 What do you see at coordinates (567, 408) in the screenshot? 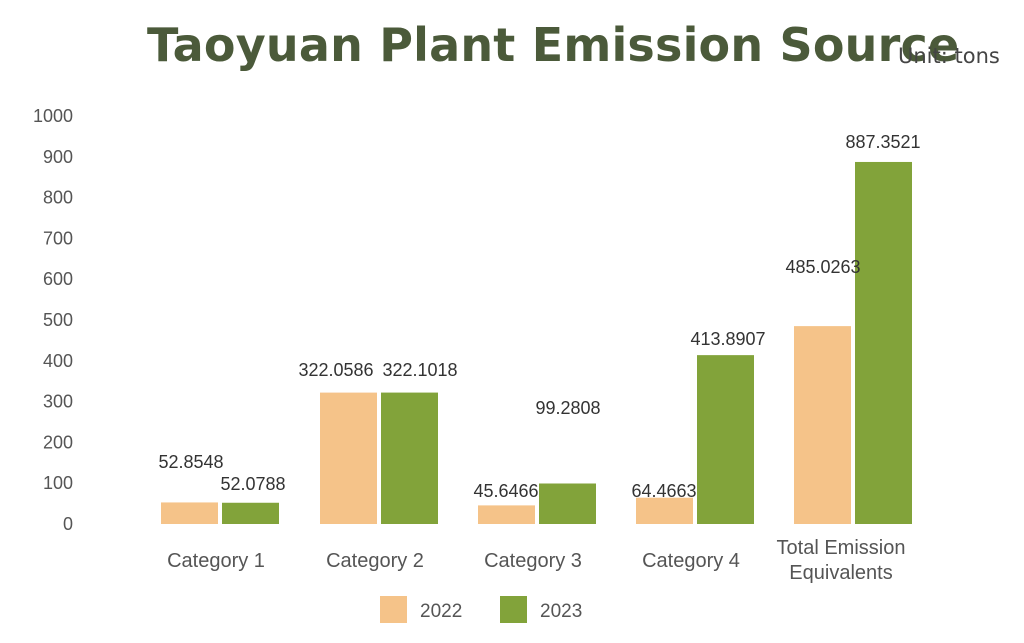
I see `data-label-2023-3: 99.2808` at bounding box center [567, 408].